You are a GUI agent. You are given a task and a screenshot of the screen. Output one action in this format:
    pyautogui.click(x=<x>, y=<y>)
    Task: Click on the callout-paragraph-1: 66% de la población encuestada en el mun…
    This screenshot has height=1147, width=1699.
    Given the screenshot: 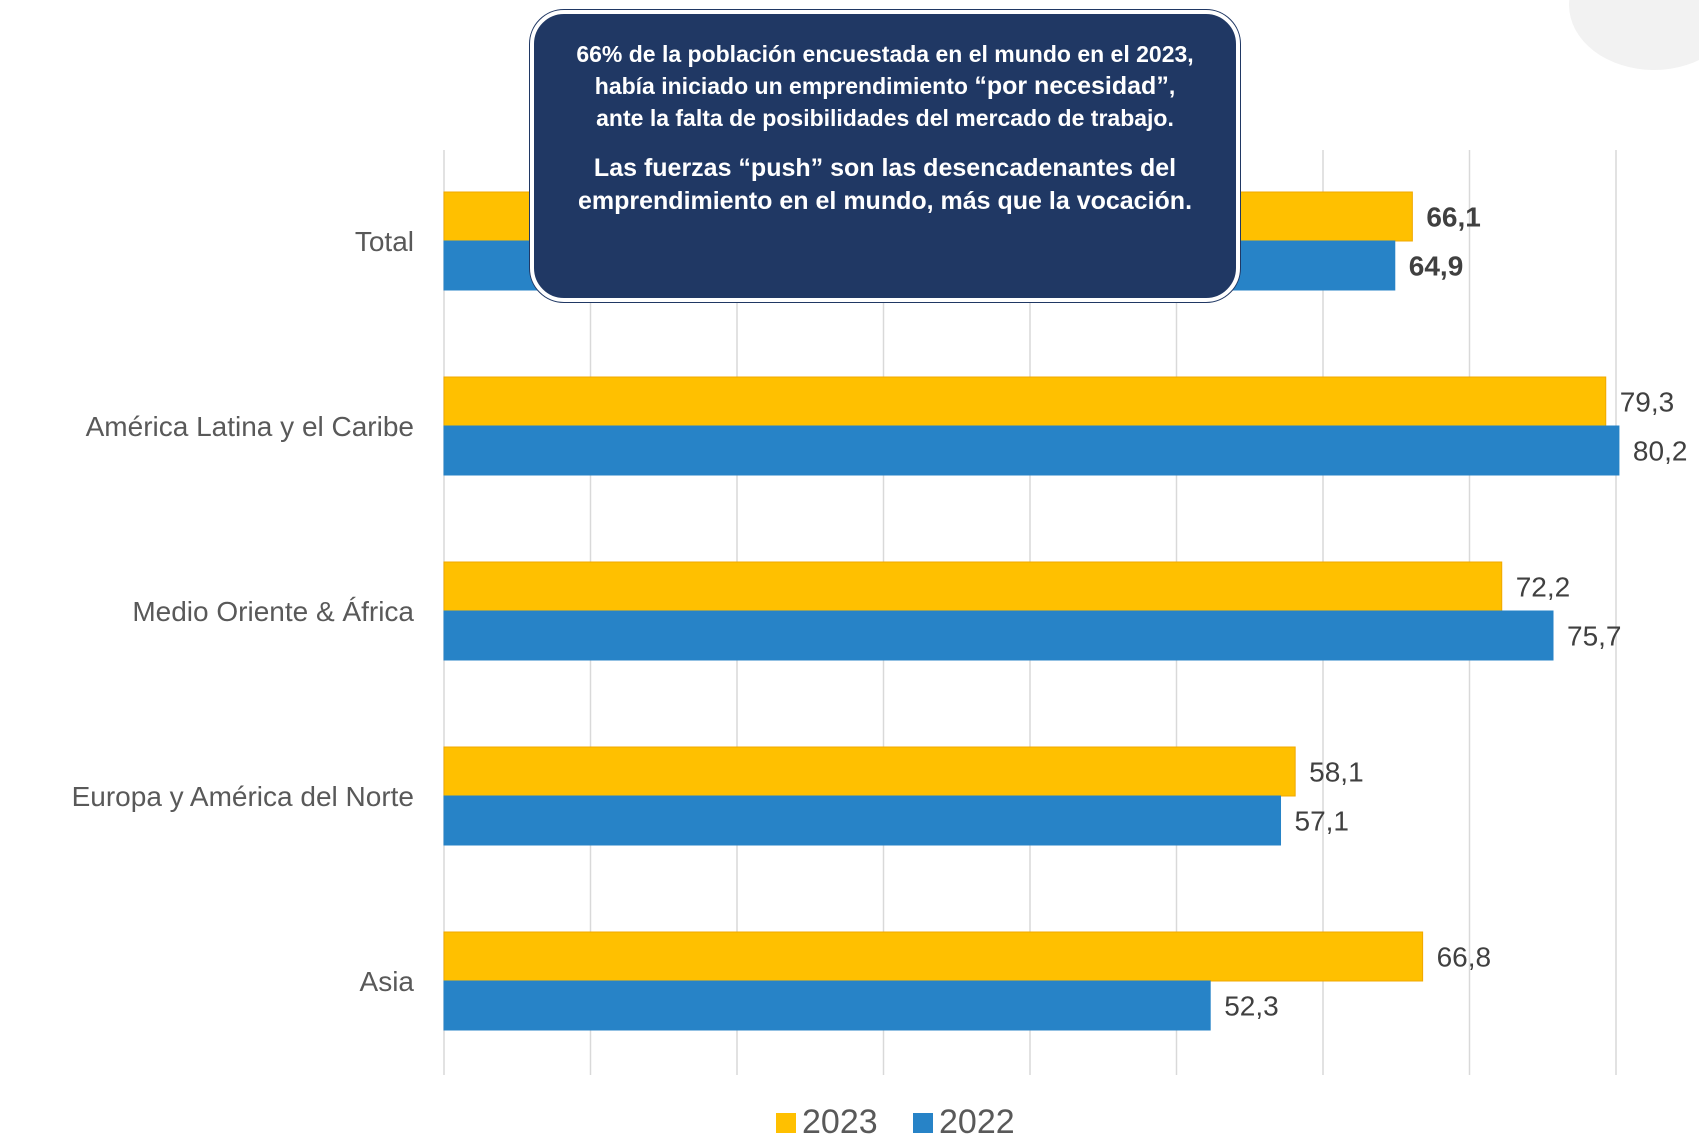 What is the action you would take?
    pyautogui.click(x=885, y=86)
    